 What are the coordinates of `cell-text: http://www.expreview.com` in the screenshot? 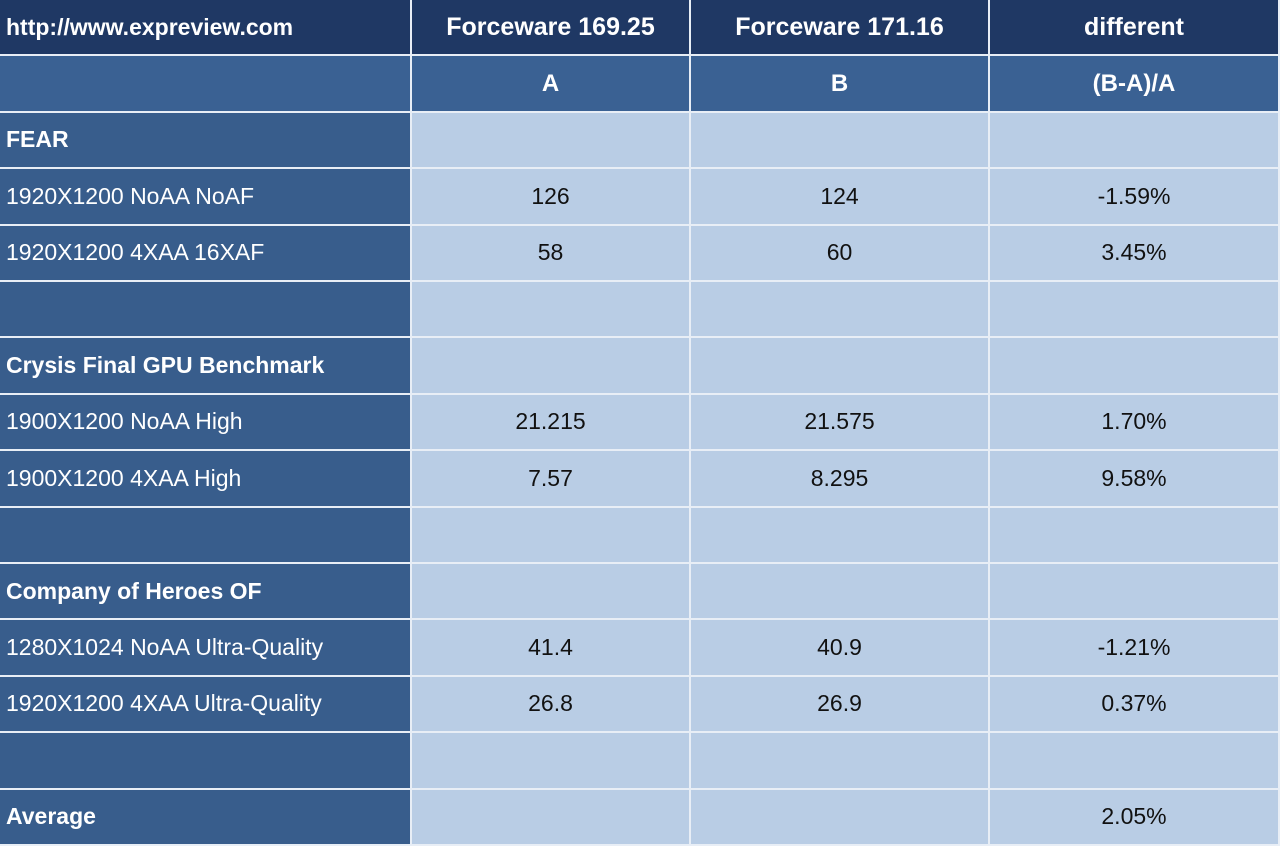 It's located at (150, 26).